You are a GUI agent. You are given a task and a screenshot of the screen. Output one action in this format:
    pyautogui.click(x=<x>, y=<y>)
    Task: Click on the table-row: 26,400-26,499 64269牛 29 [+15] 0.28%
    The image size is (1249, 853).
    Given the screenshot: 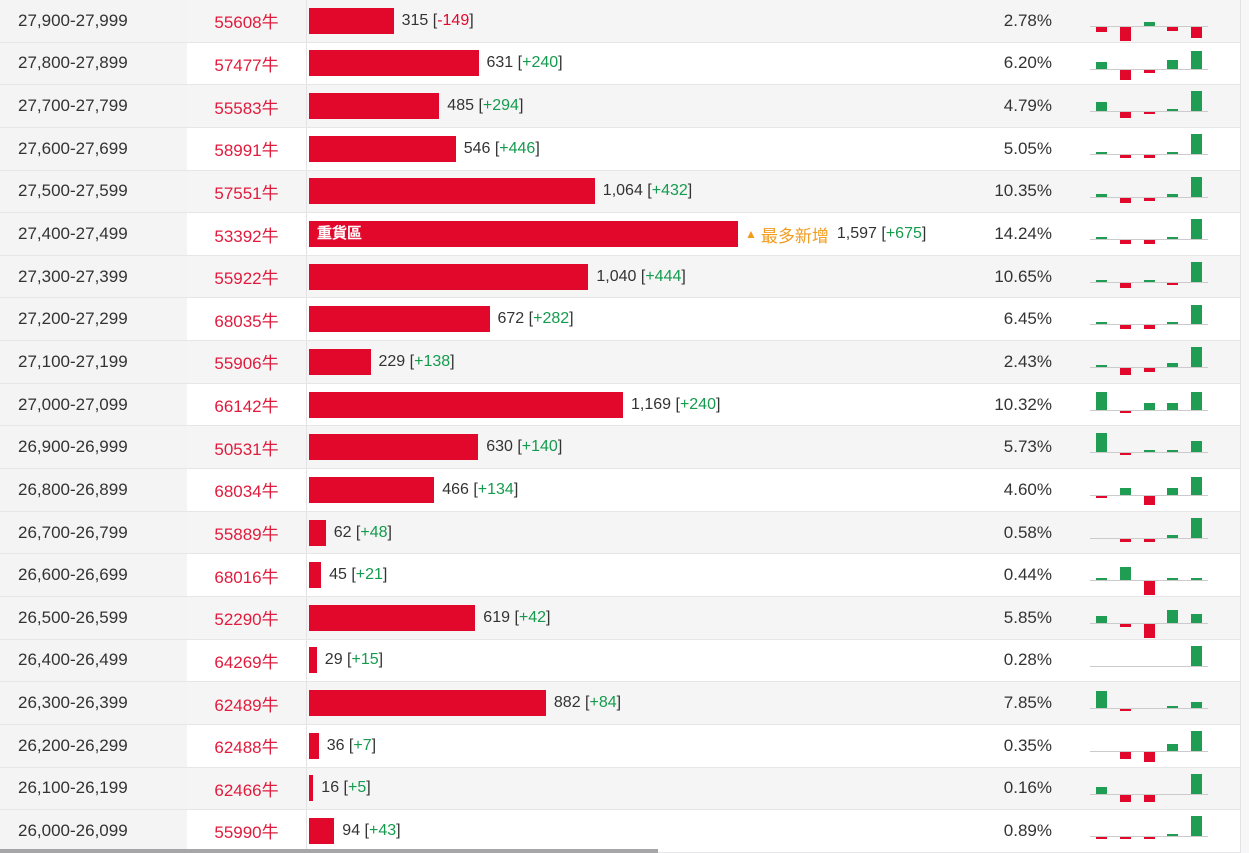 What is the action you would take?
    pyautogui.click(x=624, y=661)
    